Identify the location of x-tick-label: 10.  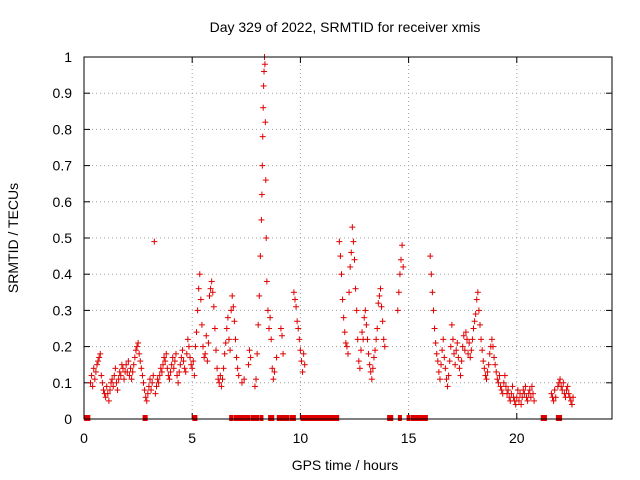
(301, 438).